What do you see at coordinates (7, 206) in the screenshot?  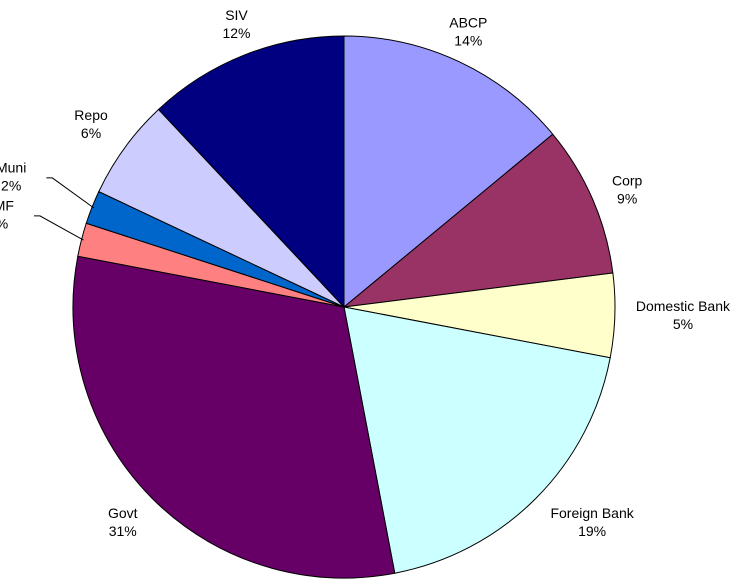 I see `slice-label: MMF` at bounding box center [7, 206].